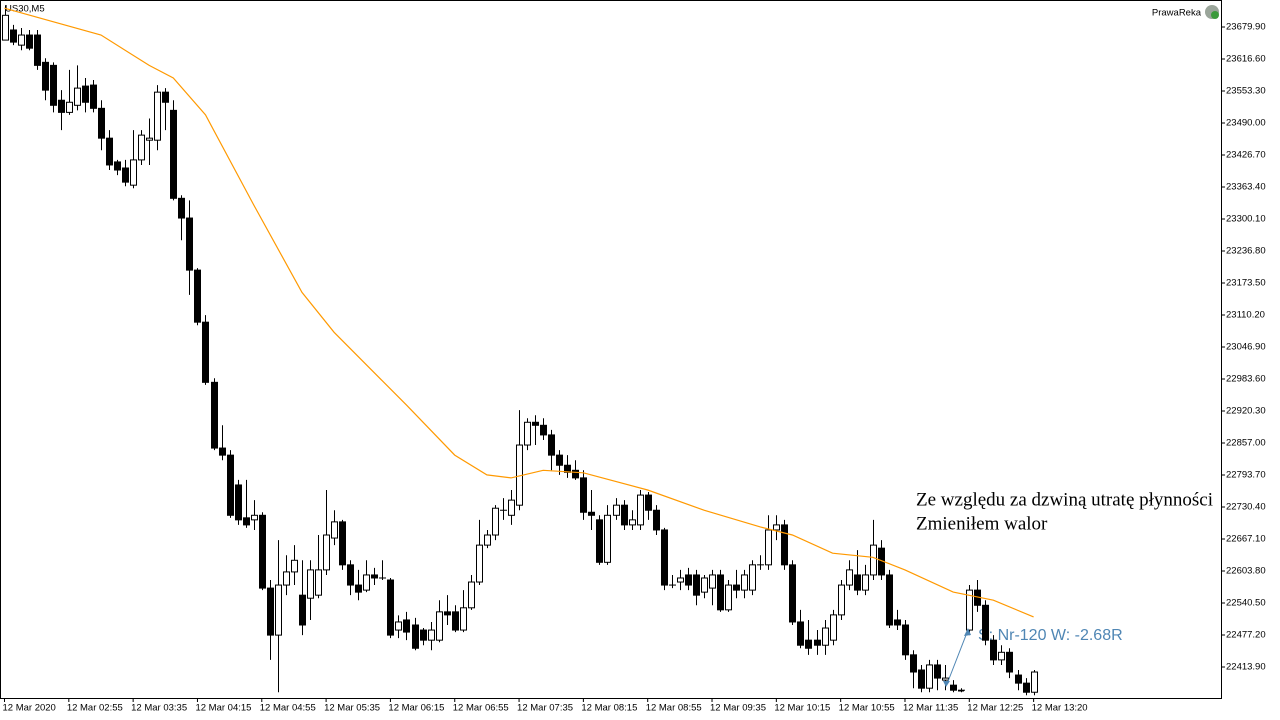 This screenshot has width=1280, height=720. What do you see at coordinates (352, 708) in the screenshot?
I see `x-tick-label: 12 Mar 05:35` at bounding box center [352, 708].